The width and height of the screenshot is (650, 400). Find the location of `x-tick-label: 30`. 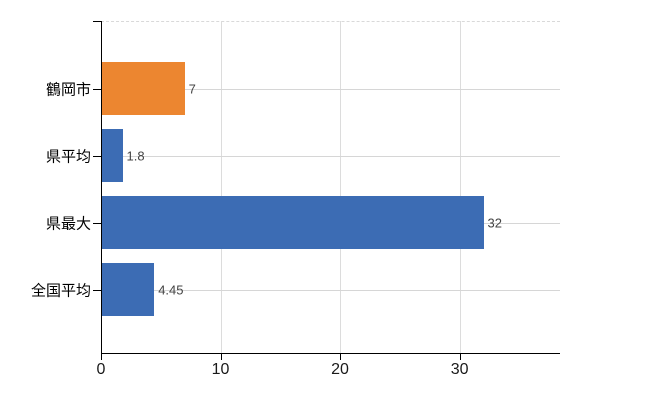

x-tick-label: 30 is located at coordinates (459, 369).